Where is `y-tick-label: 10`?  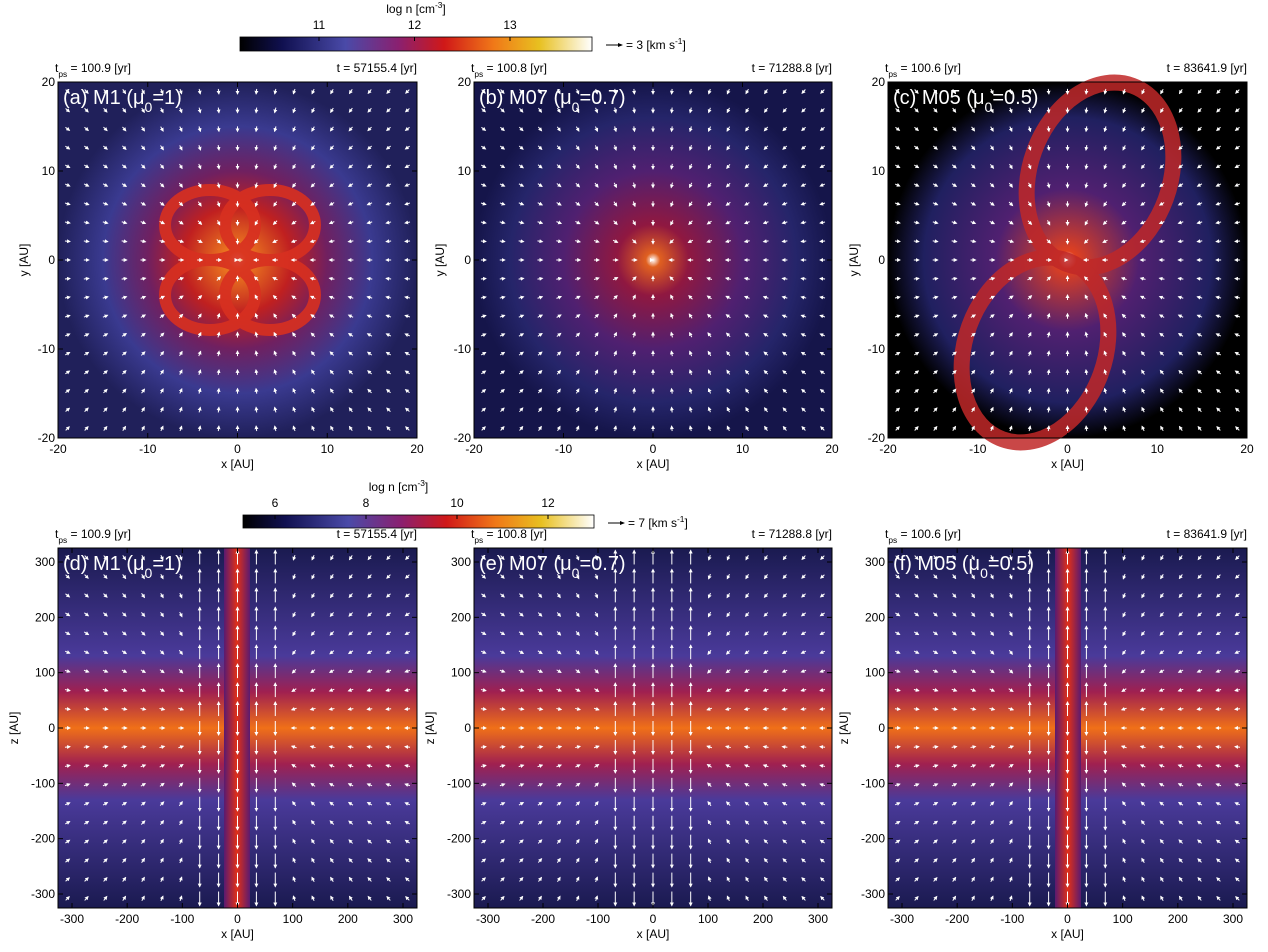
y-tick-label: 10 is located at coordinates (465, 171).